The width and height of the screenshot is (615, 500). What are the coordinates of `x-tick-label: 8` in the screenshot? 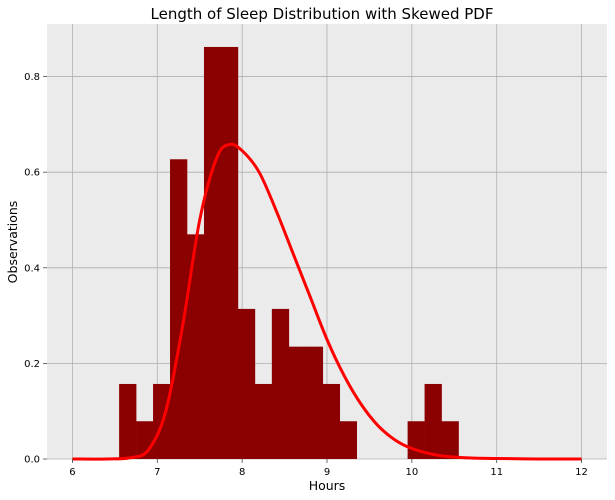 It's located at (242, 472).